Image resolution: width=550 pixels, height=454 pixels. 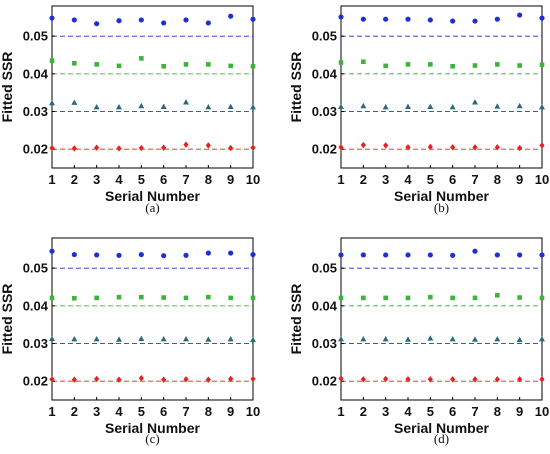 What do you see at coordinates (385, 411) in the screenshot?
I see `x-tick-label: 3` at bounding box center [385, 411].